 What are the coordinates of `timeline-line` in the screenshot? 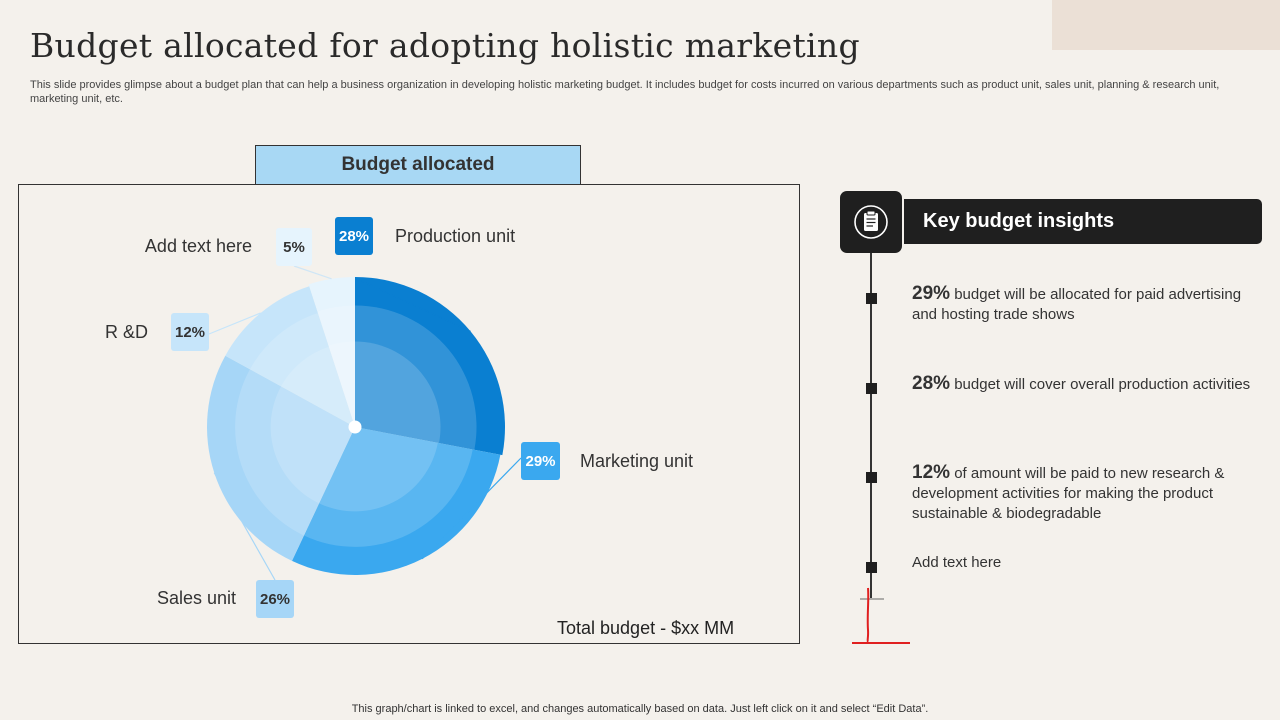 It's located at (871, 425).